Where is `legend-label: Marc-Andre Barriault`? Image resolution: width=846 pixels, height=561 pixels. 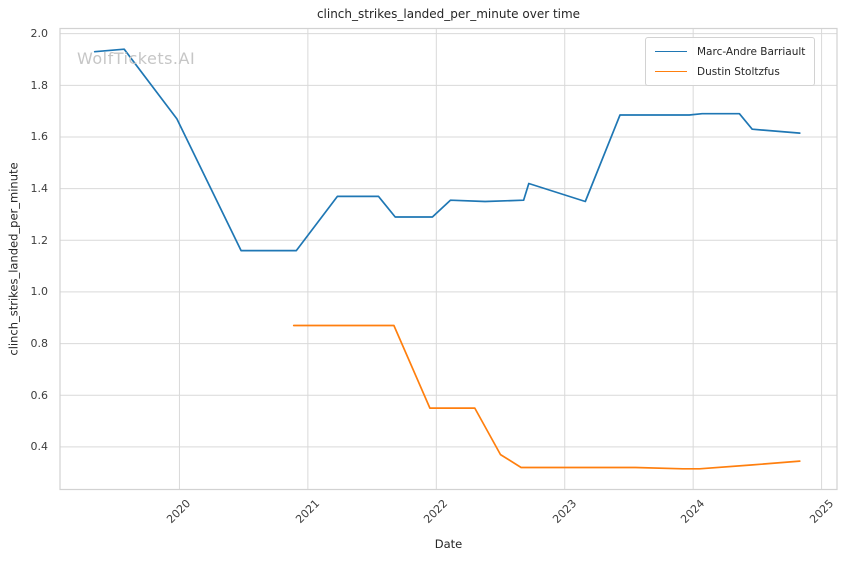 legend-label: Marc-Andre Barriault is located at coordinates (751, 51).